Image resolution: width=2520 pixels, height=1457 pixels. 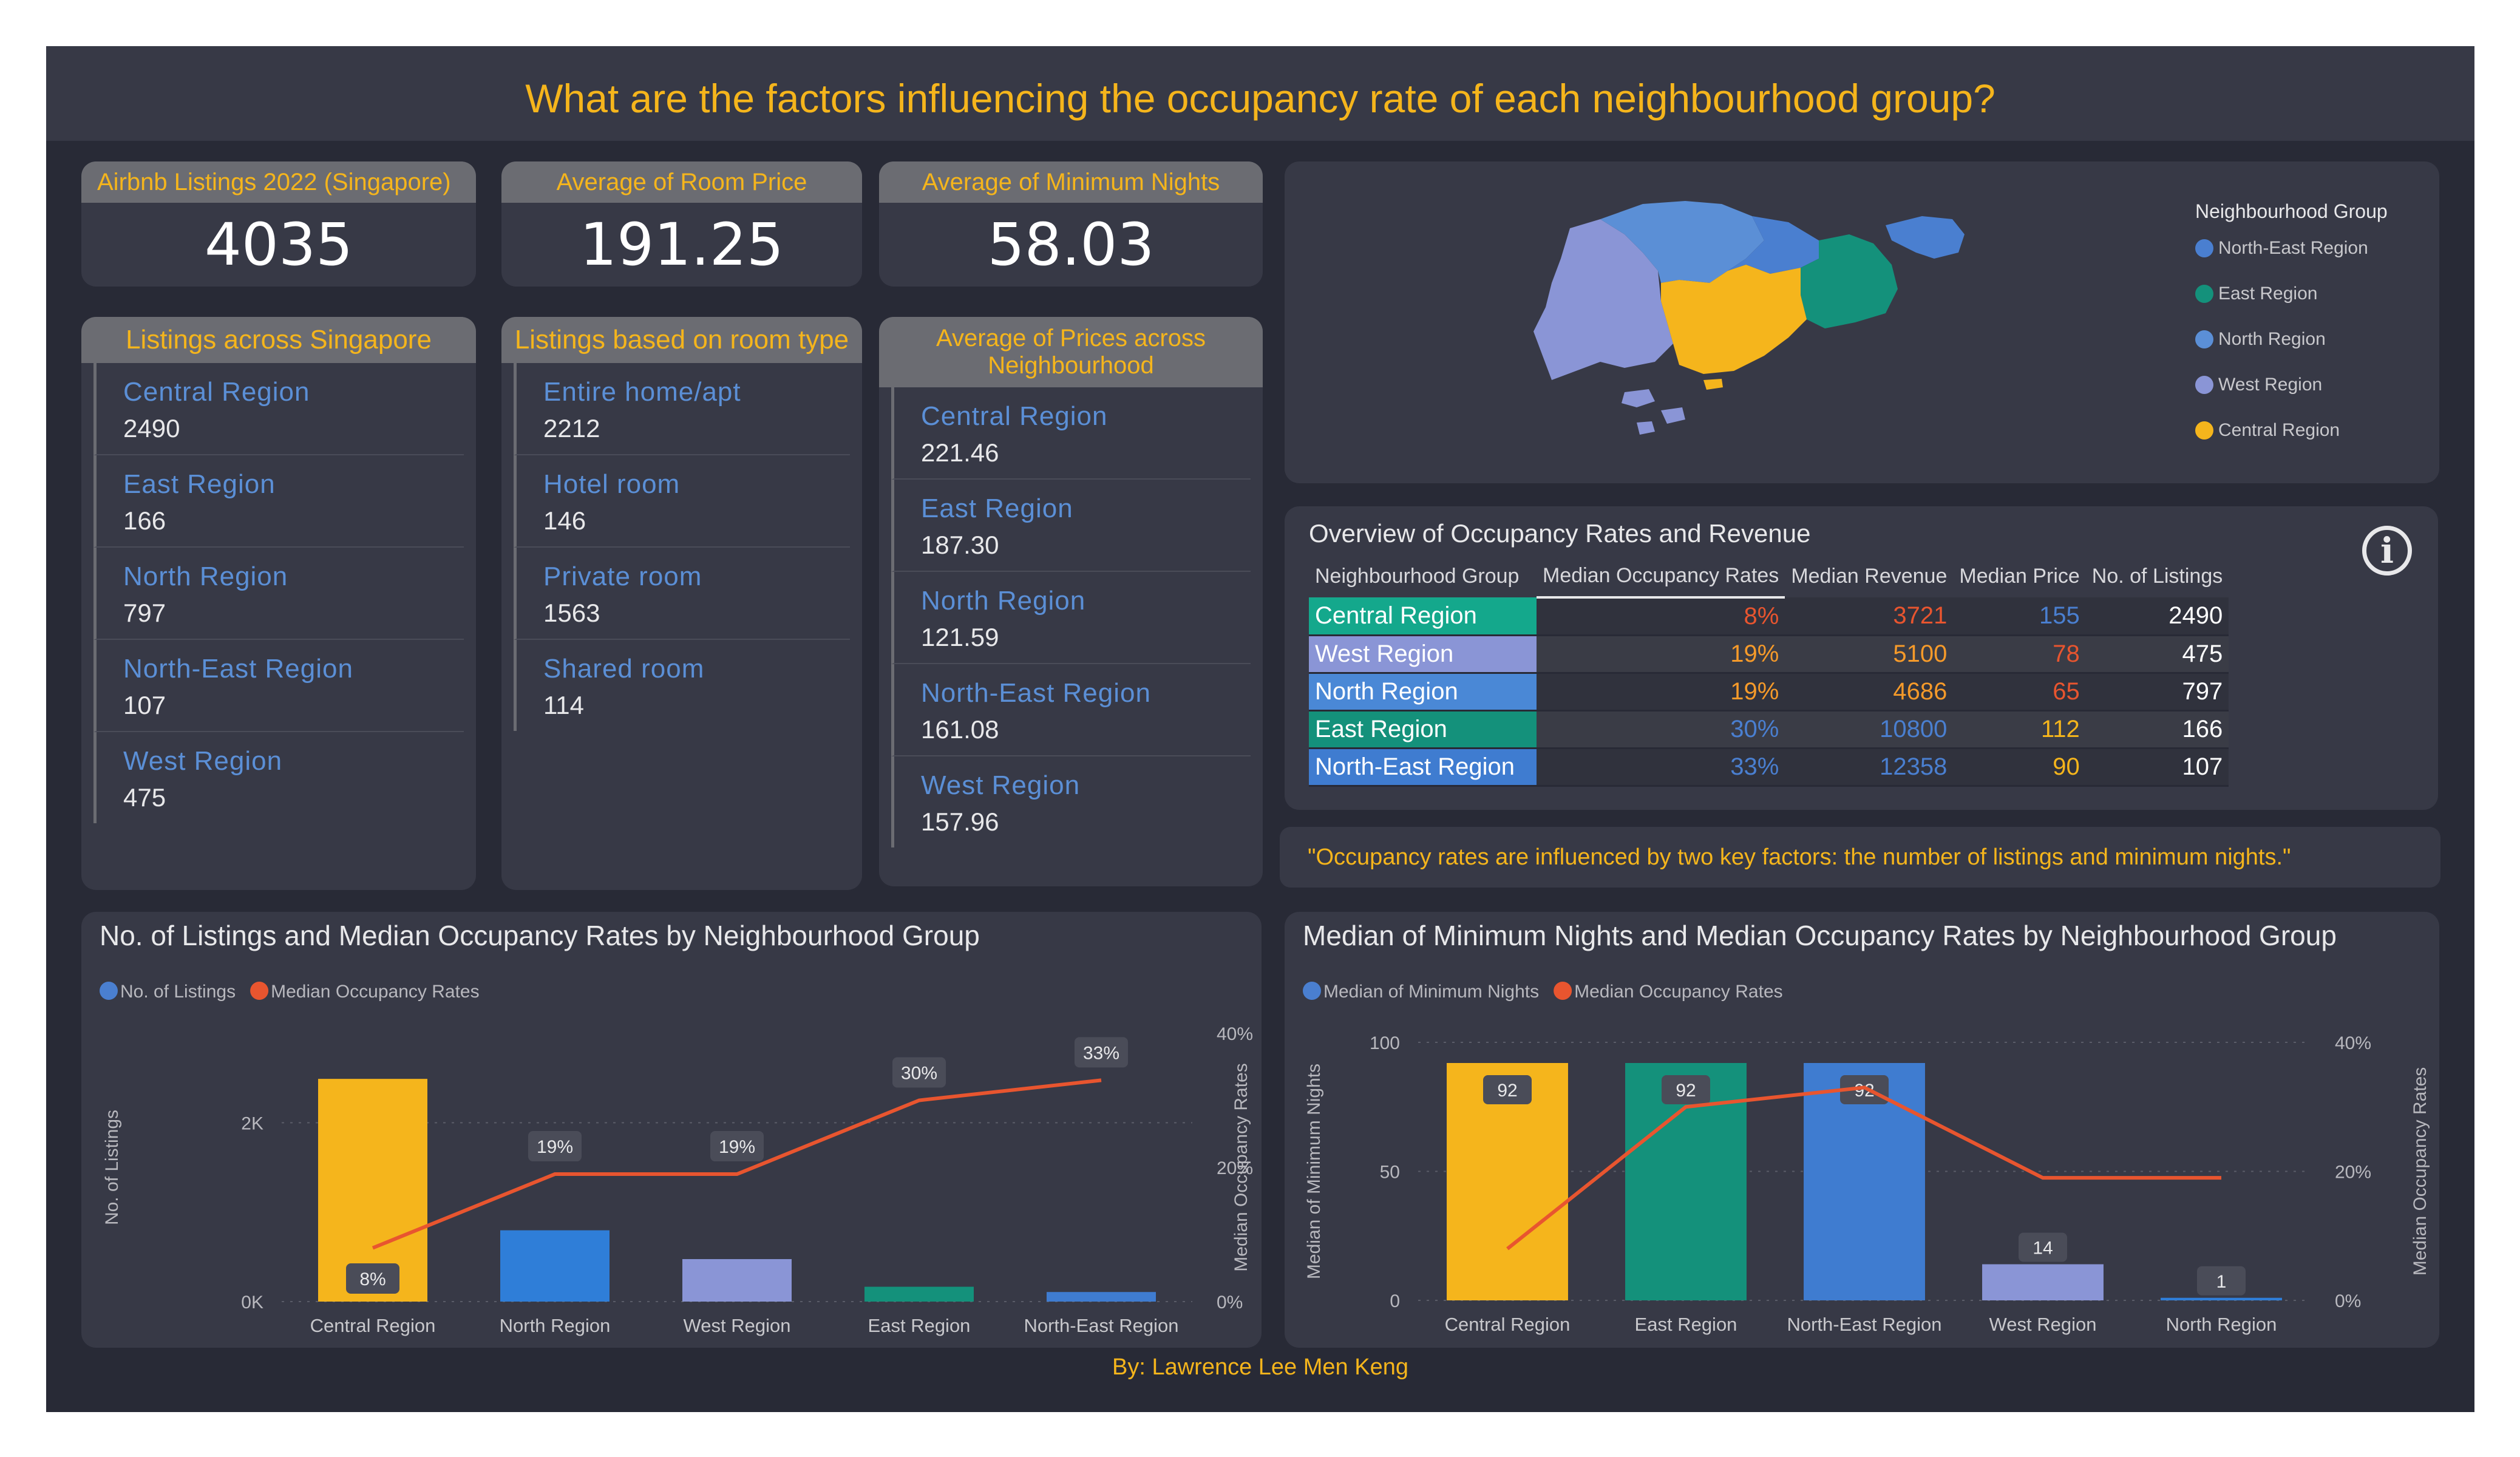 I want to click on cell-occupancy: 19%, so click(x=1661, y=654).